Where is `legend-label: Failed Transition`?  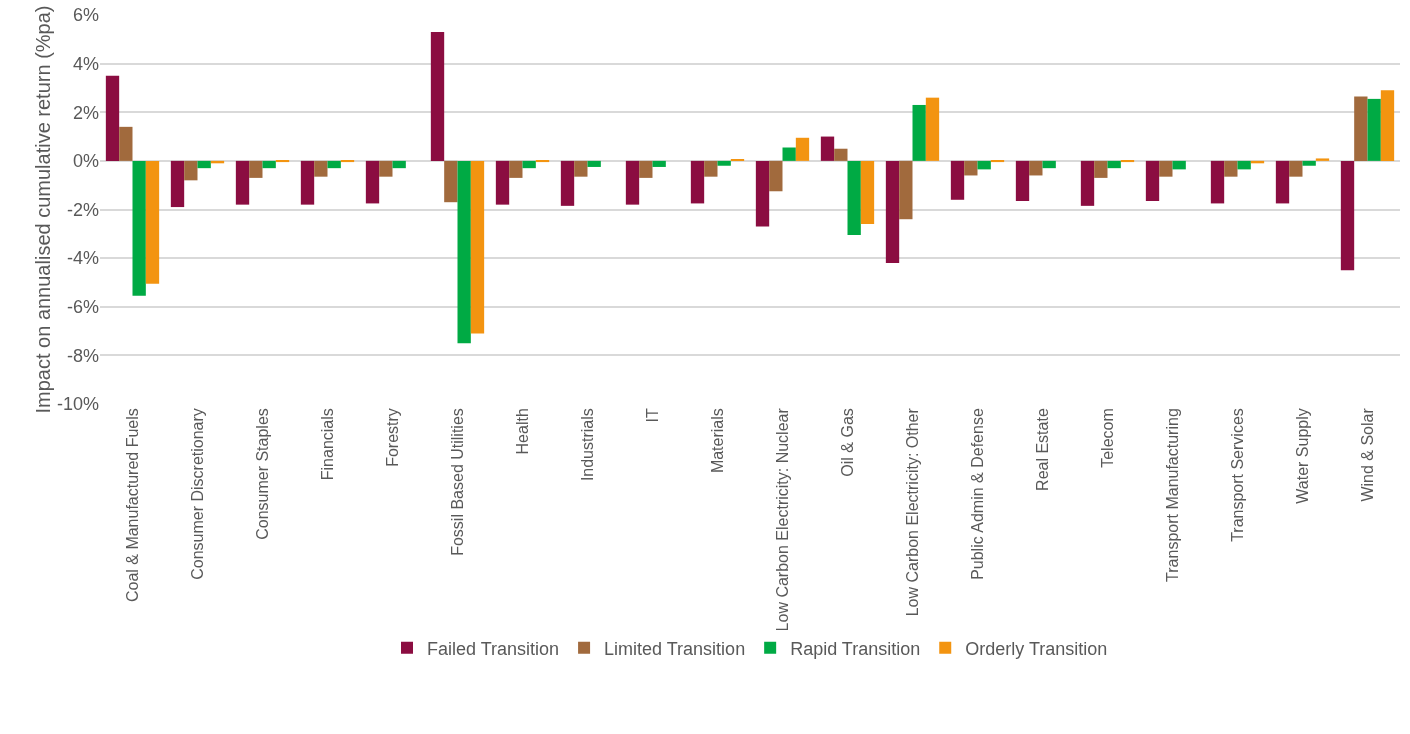 legend-label: Failed Transition is located at coordinates (493, 648).